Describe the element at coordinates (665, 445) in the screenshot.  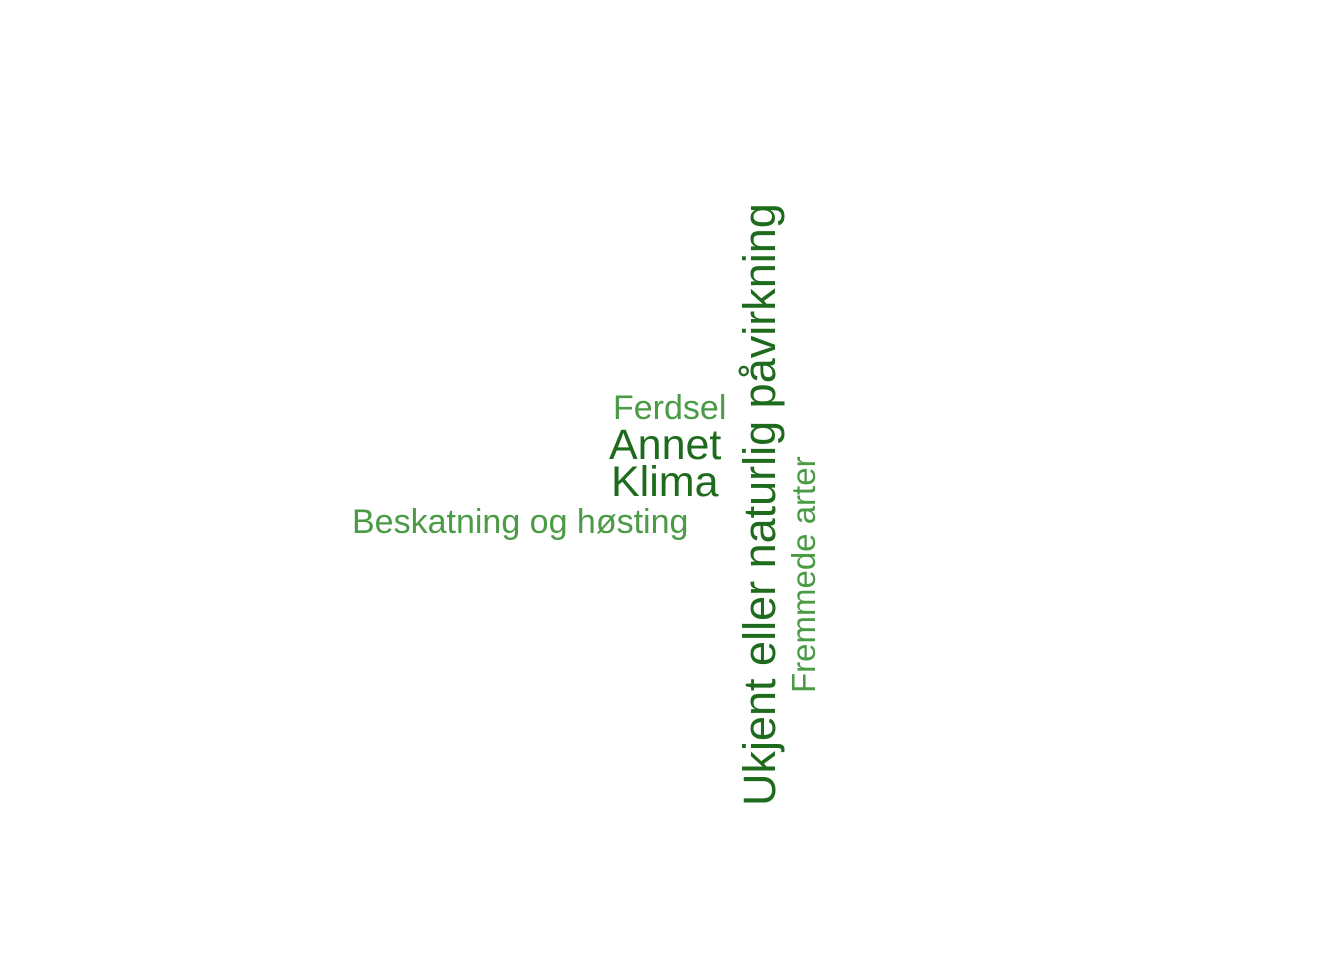
I see `word-annet: Annet` at that location.